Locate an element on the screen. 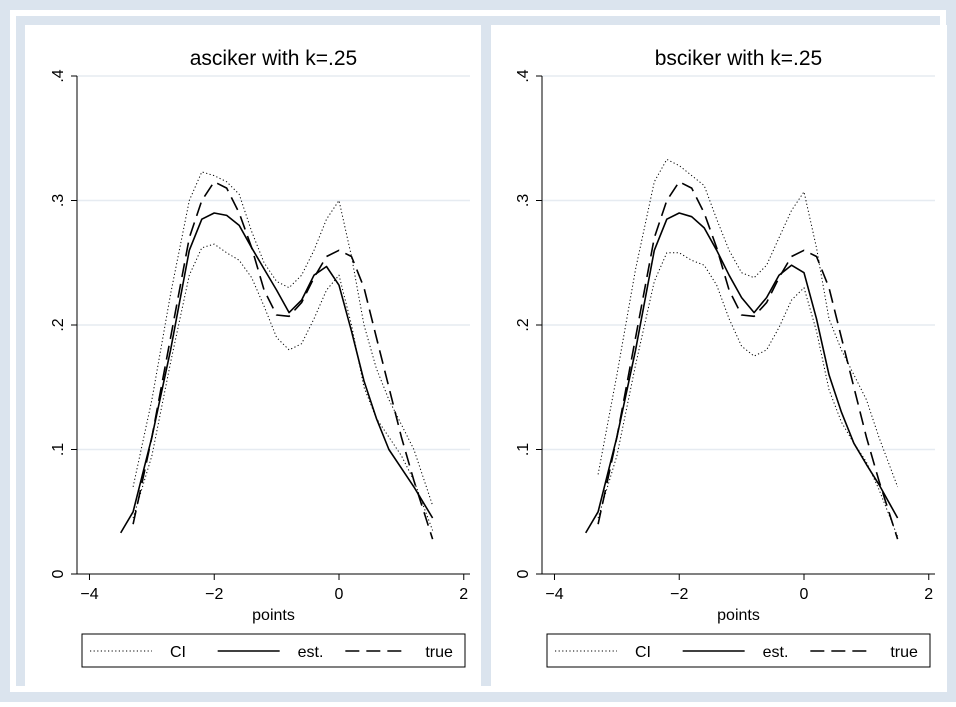  chart-title: asciker with k=.25 is located at coordinates (274, 58).